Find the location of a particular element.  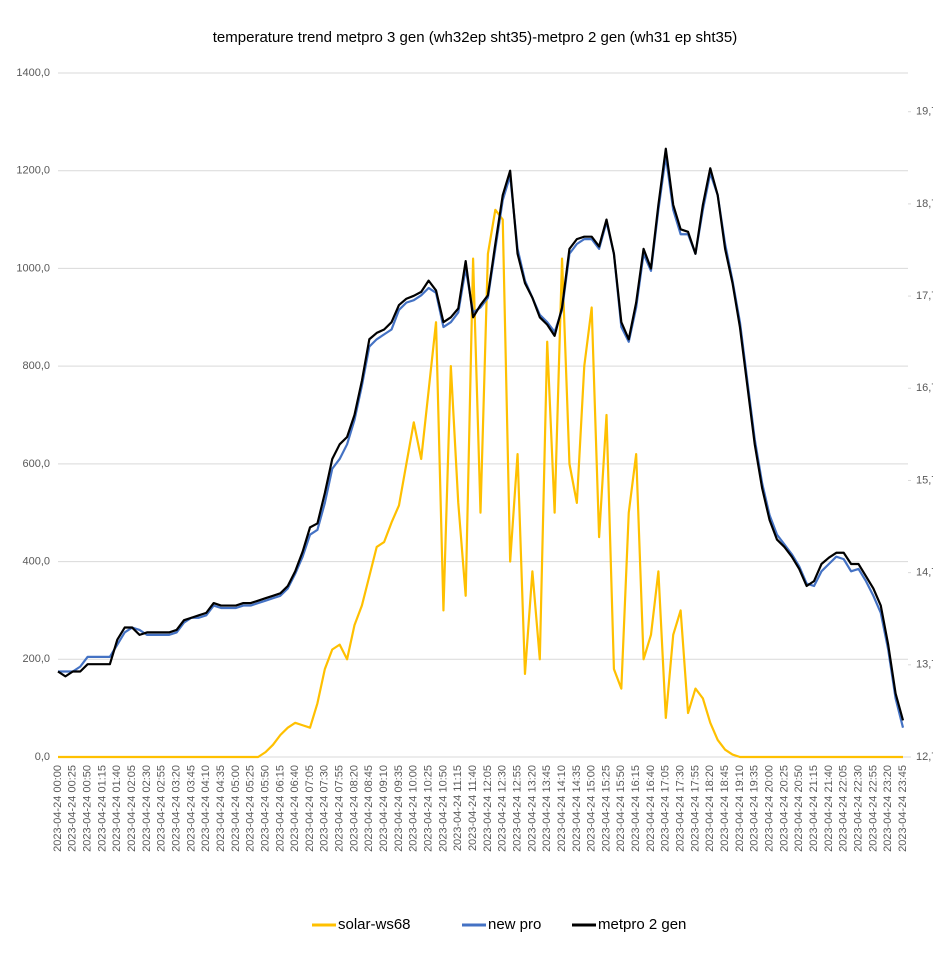

x-tick-label: 2023-04-24 16:40 is located at coordinates (651, 808).